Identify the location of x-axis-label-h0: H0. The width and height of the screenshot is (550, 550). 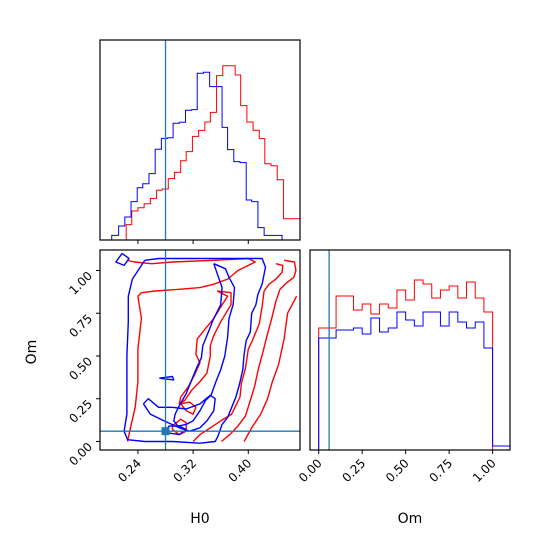
(199, 519).